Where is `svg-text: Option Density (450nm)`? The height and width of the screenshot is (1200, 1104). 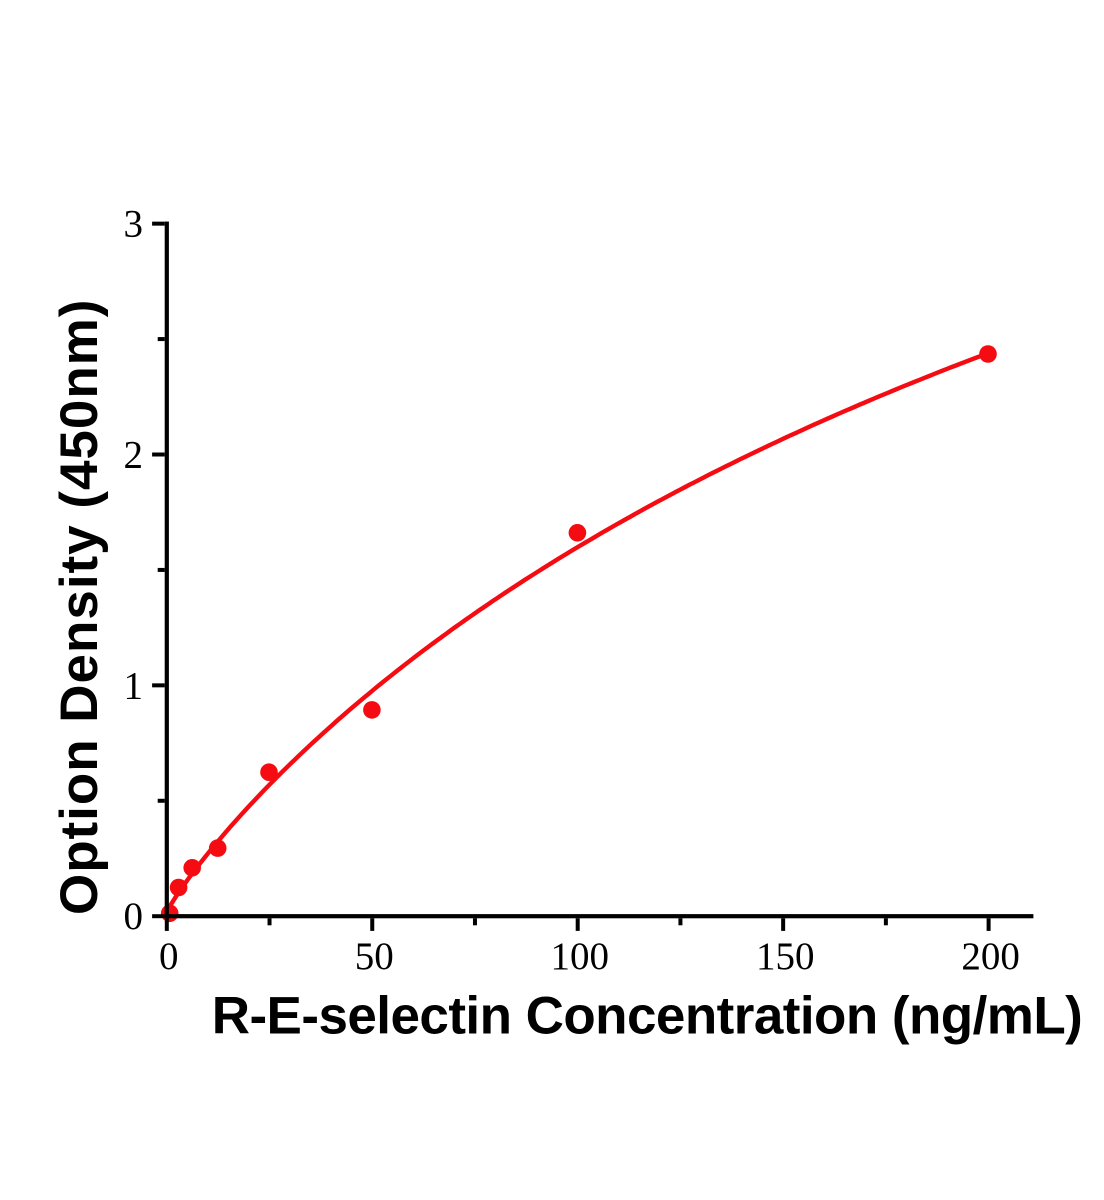
svg-text: Option Density (450nm) is located at coordinates (79, 607).